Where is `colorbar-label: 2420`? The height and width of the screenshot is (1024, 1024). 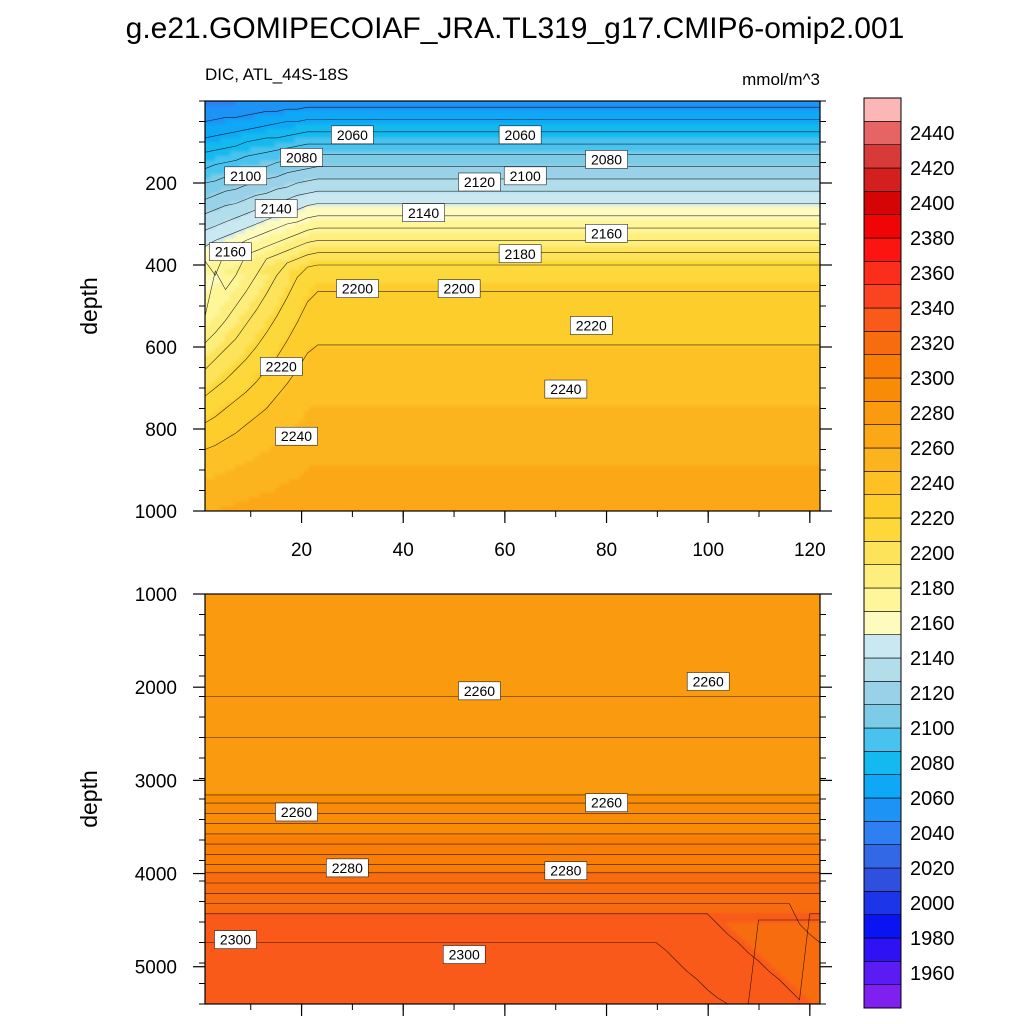 colorbar-label: 2420 is located at coordinates (932, 169).